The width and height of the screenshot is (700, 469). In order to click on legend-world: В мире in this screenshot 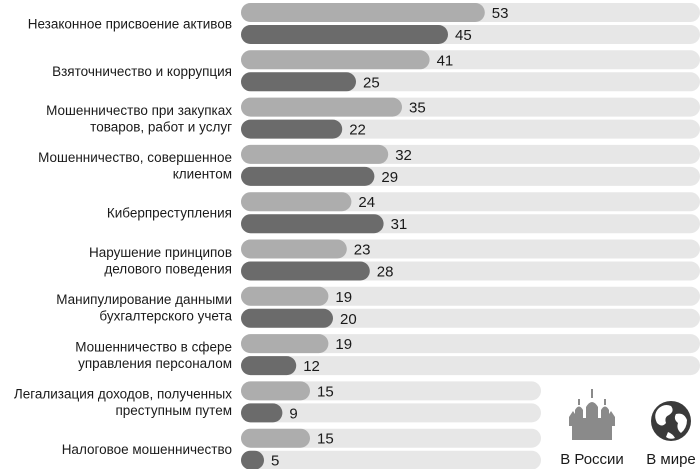, I will do `click(671, 434)`.